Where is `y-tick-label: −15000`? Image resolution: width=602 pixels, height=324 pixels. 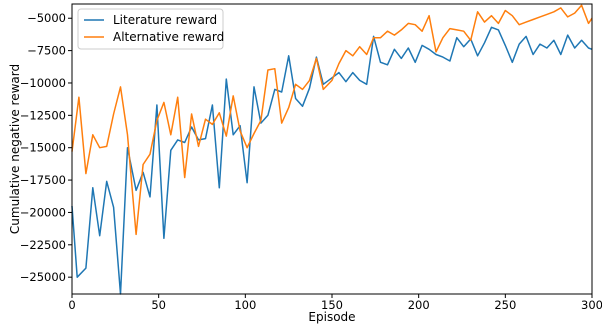
y-tick-label: −15000 is located at coordinates (43, 148).